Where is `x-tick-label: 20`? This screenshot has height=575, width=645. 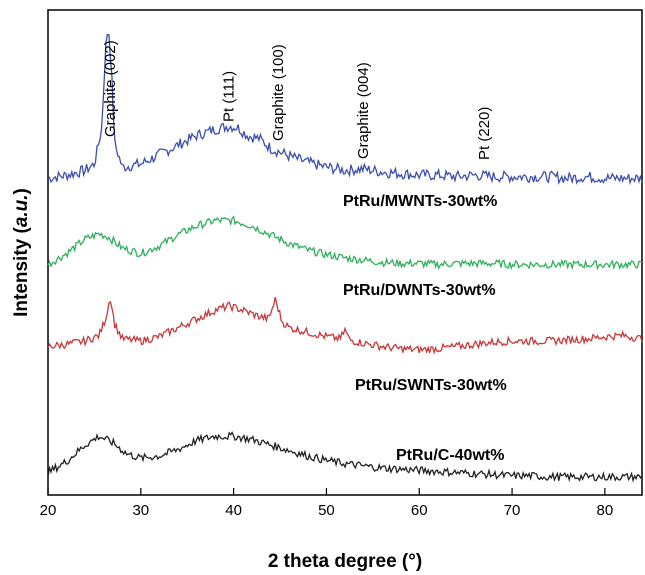 x-tick-label: 20 is located at coordinates (48, 510).